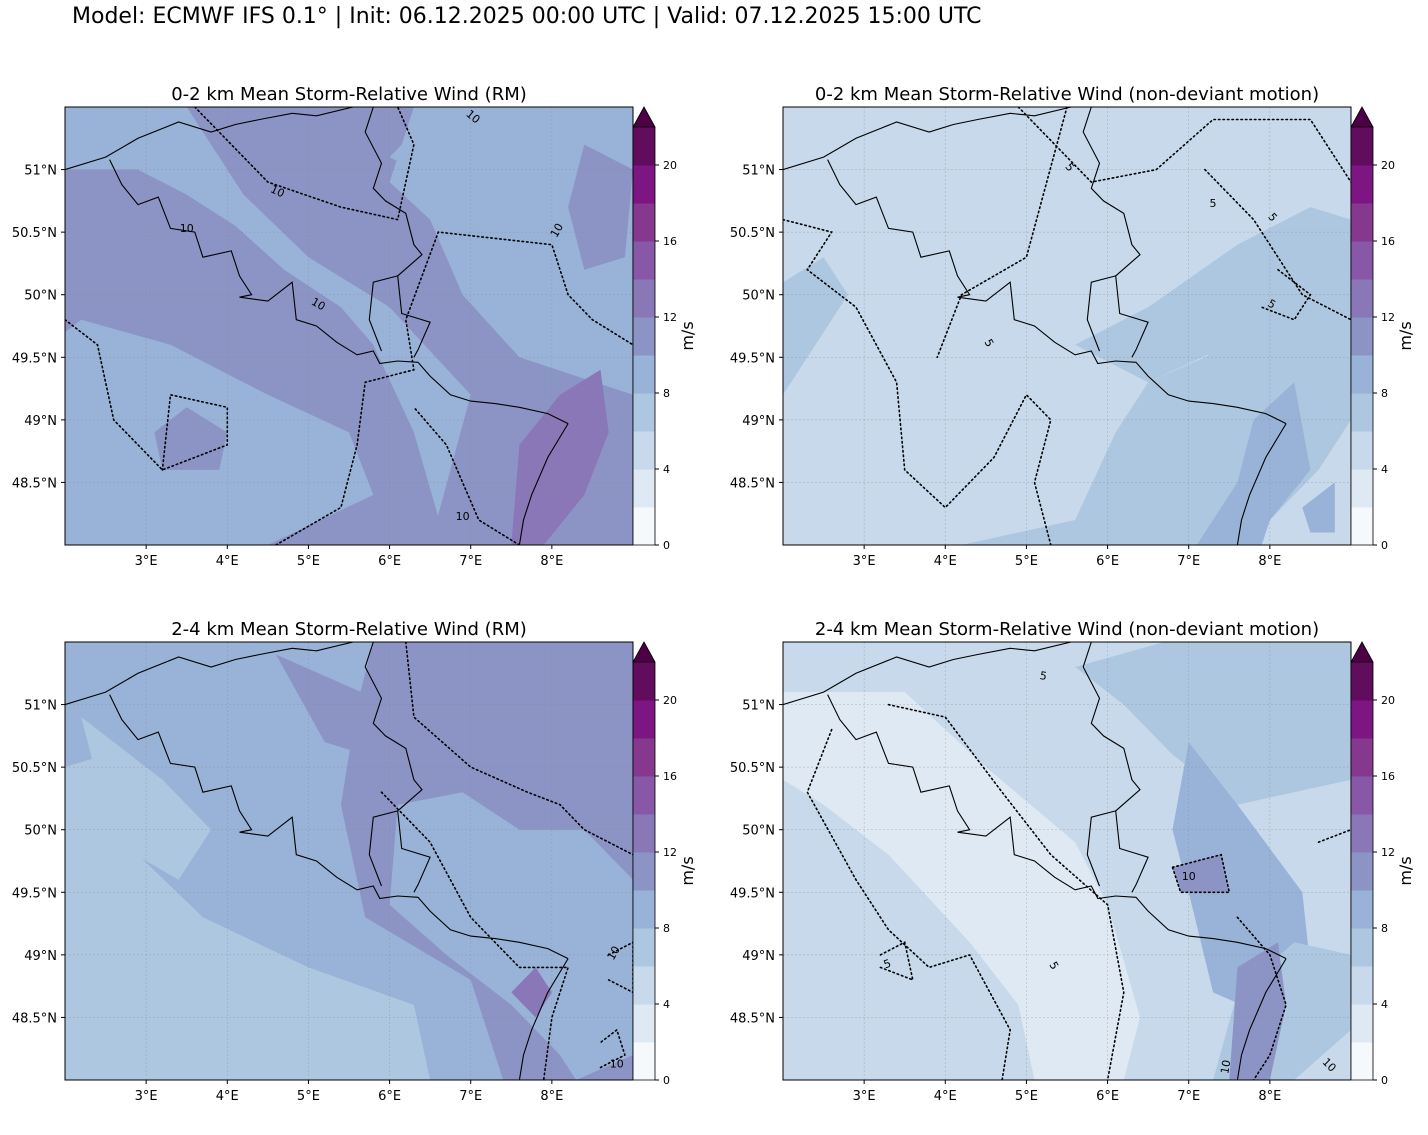  Describe the element at coordinates (1388, 776) in the screenshot. I see `colorbar-tick-label: 16` at that location.